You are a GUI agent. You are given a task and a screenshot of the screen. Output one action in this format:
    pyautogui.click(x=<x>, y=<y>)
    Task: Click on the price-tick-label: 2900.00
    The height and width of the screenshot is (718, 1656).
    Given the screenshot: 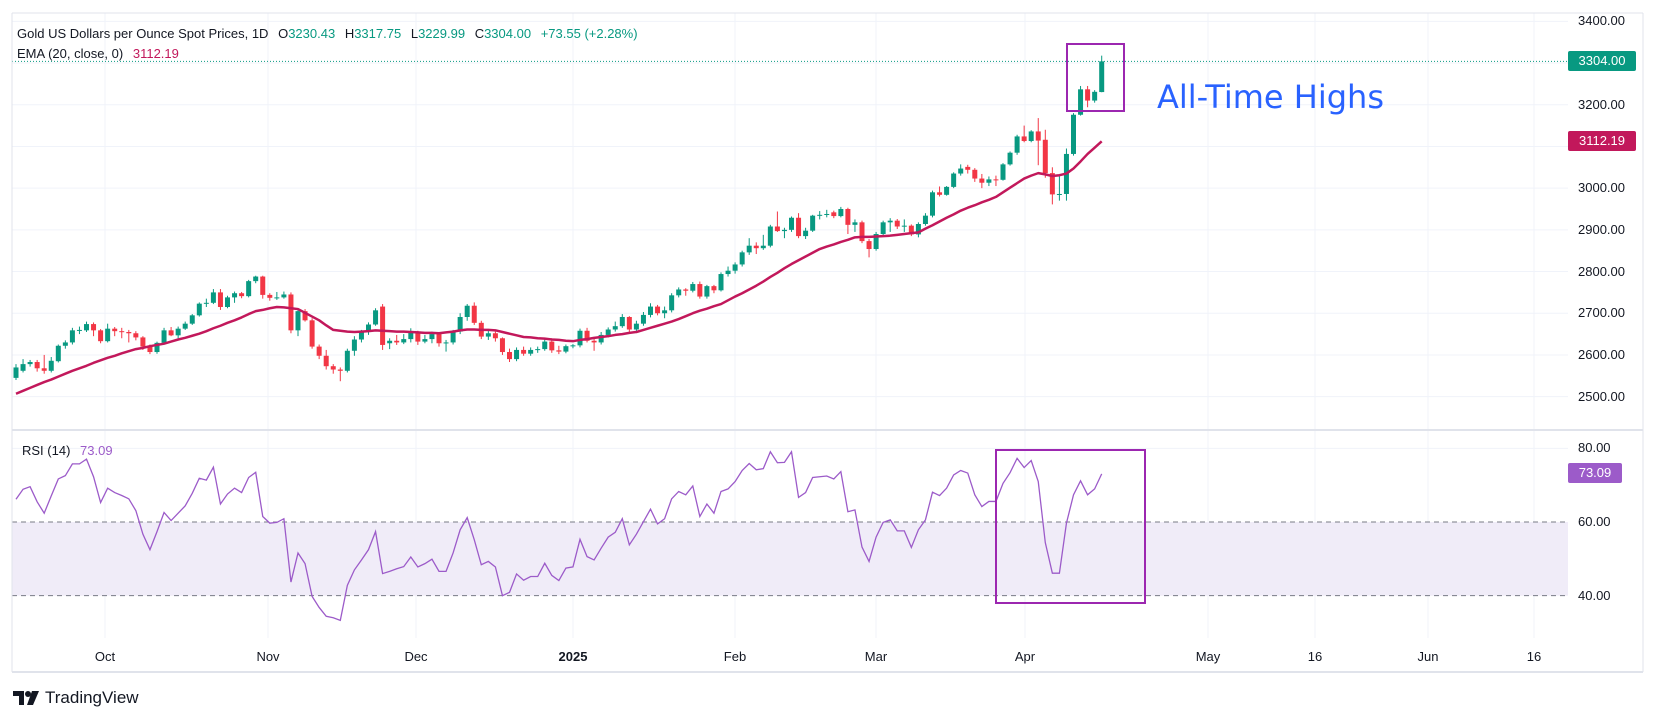 What is the action you would take?
    pyautogui.click(x=1601, y=229)
    